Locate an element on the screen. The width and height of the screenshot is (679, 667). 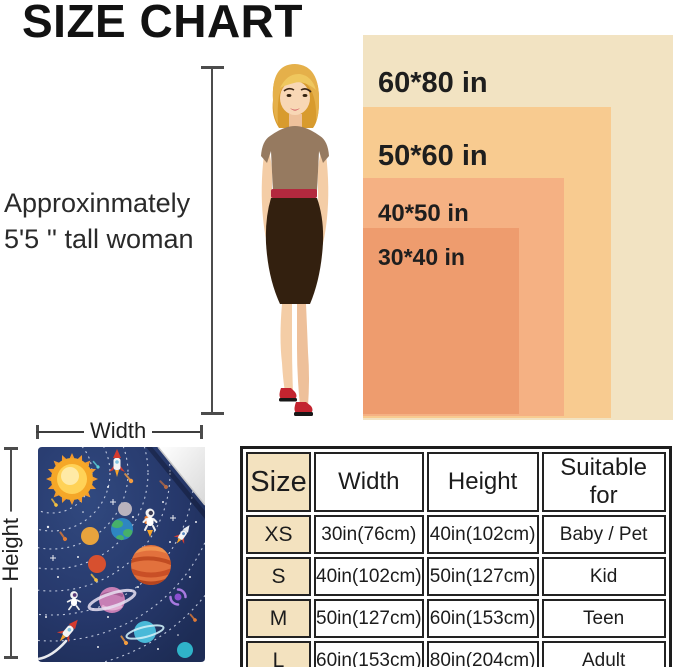
table-row: XS 30in(76cm) 40in(102cm) Baby / Pet is located at coordinates (456, 534).